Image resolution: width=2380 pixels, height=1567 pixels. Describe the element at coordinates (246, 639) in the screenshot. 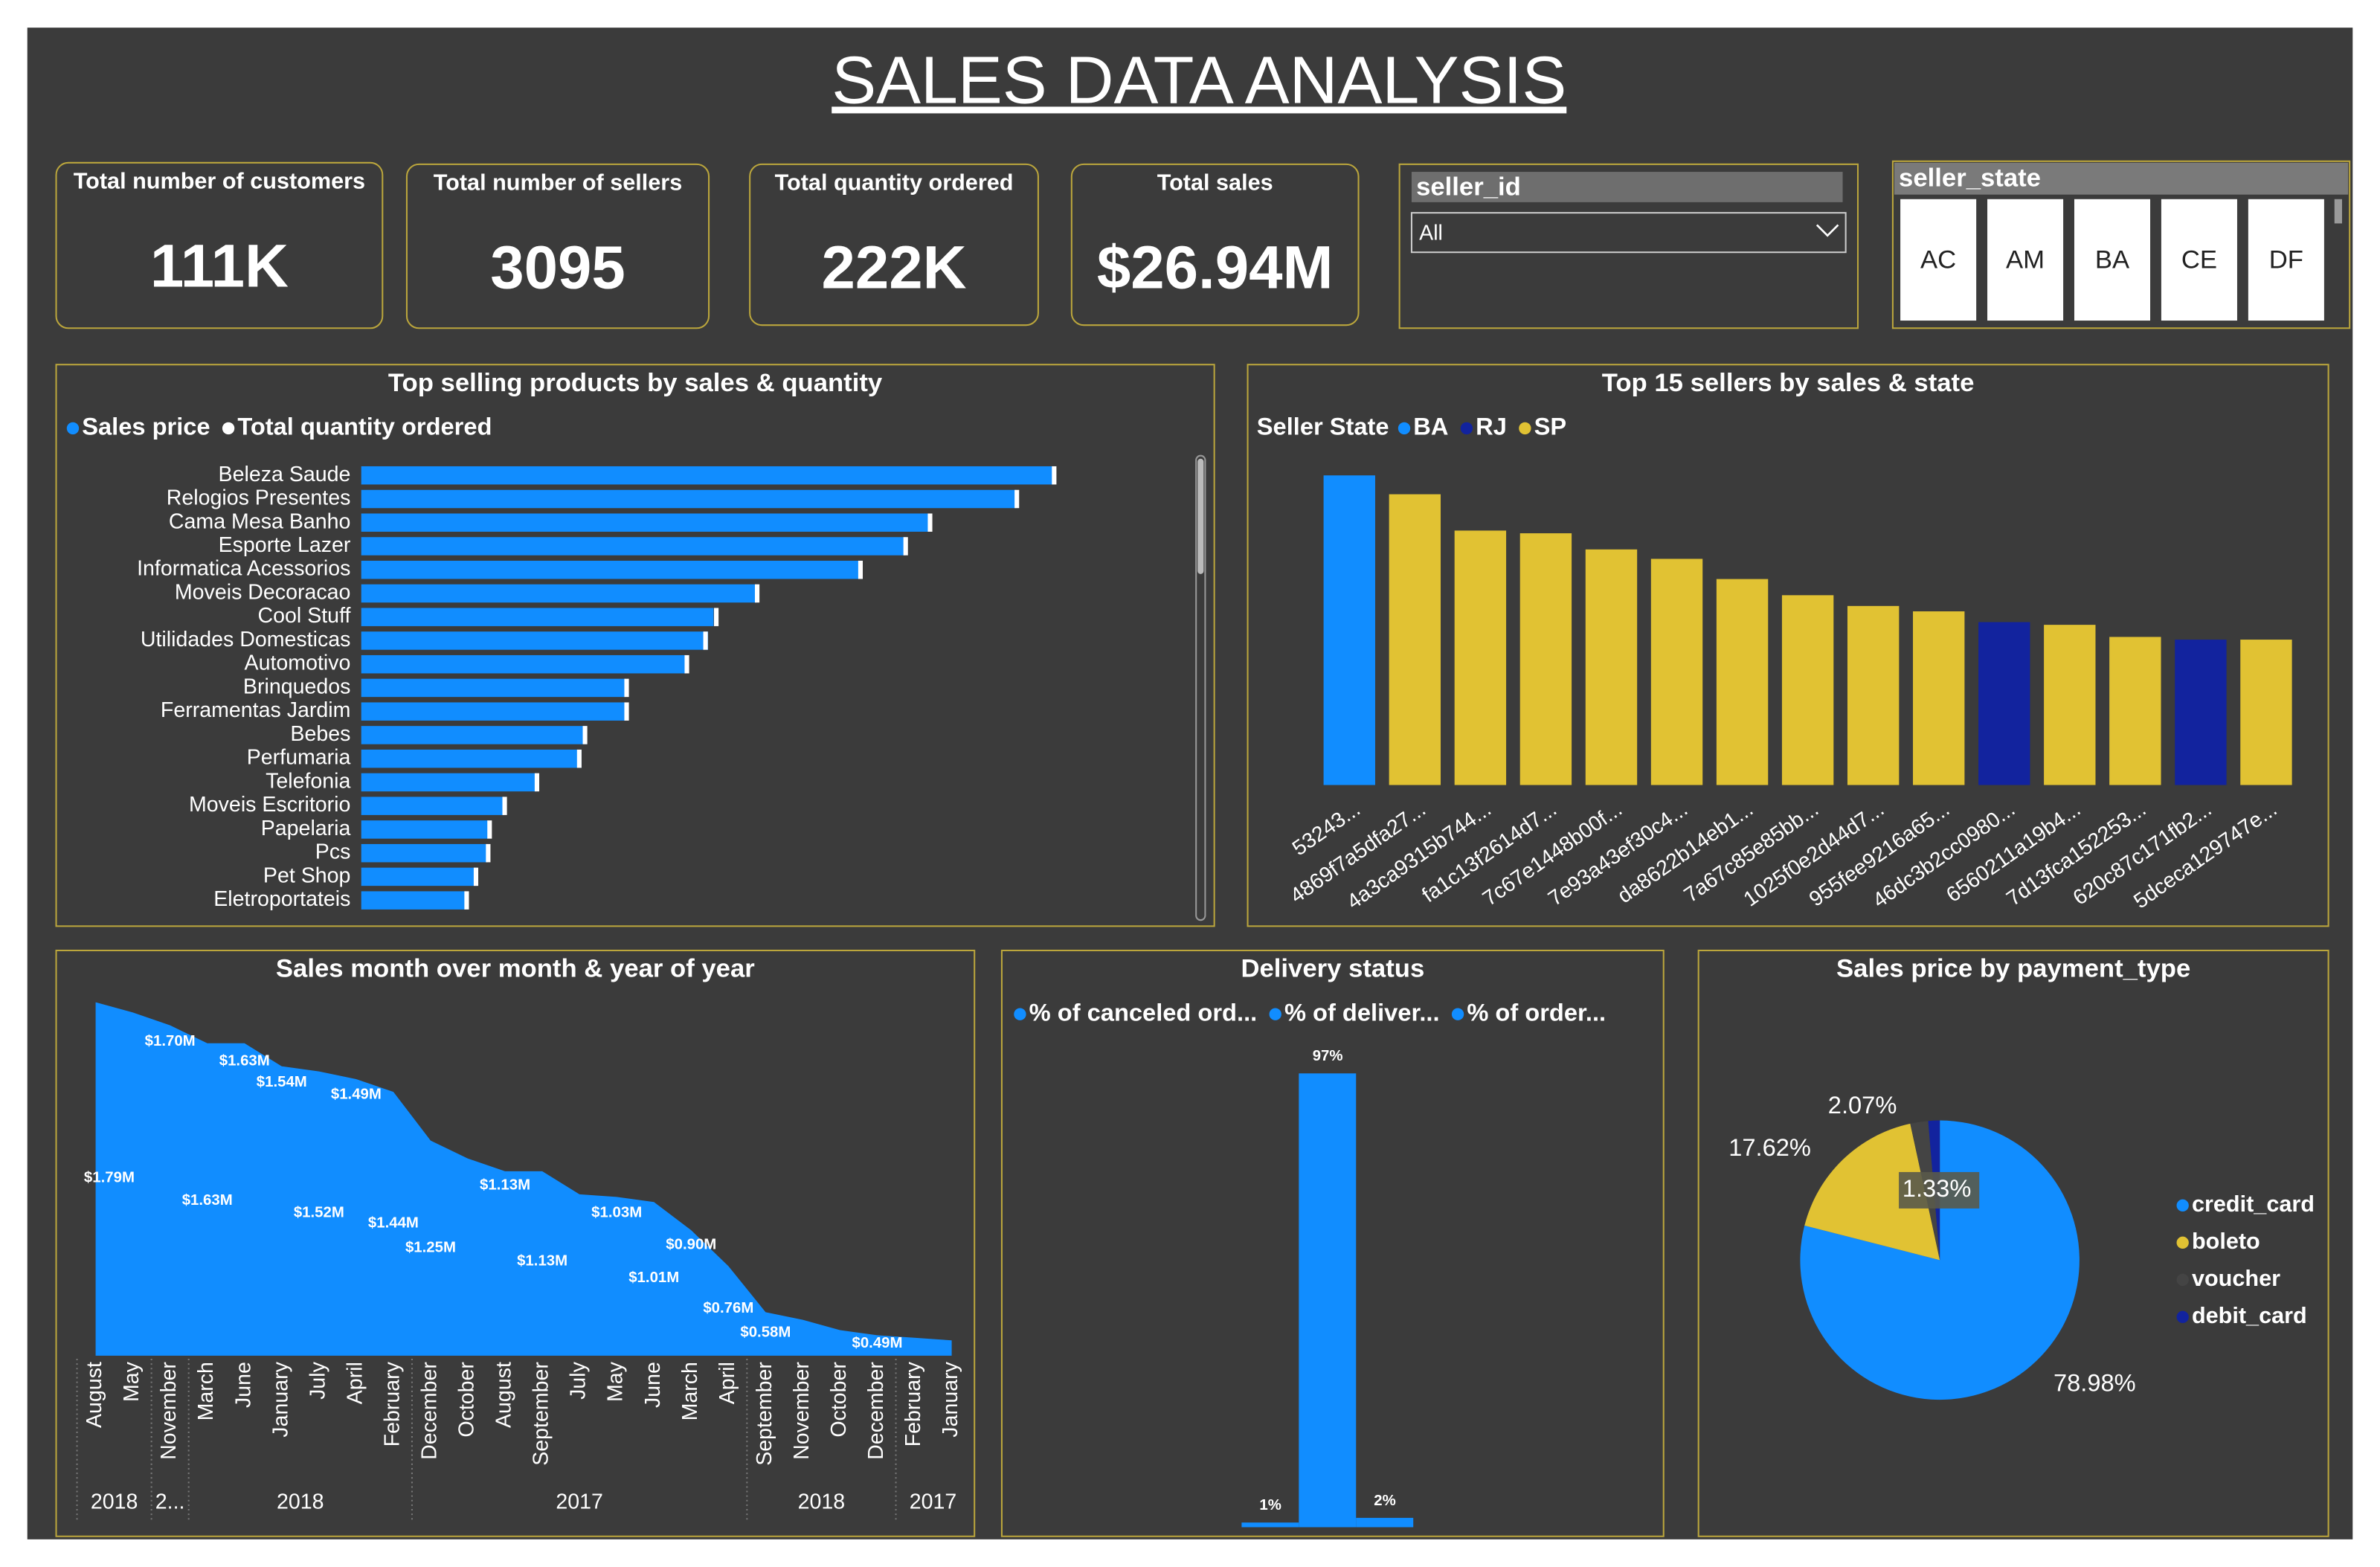

I see `category-label: Utilidades Domesticas` at that location.